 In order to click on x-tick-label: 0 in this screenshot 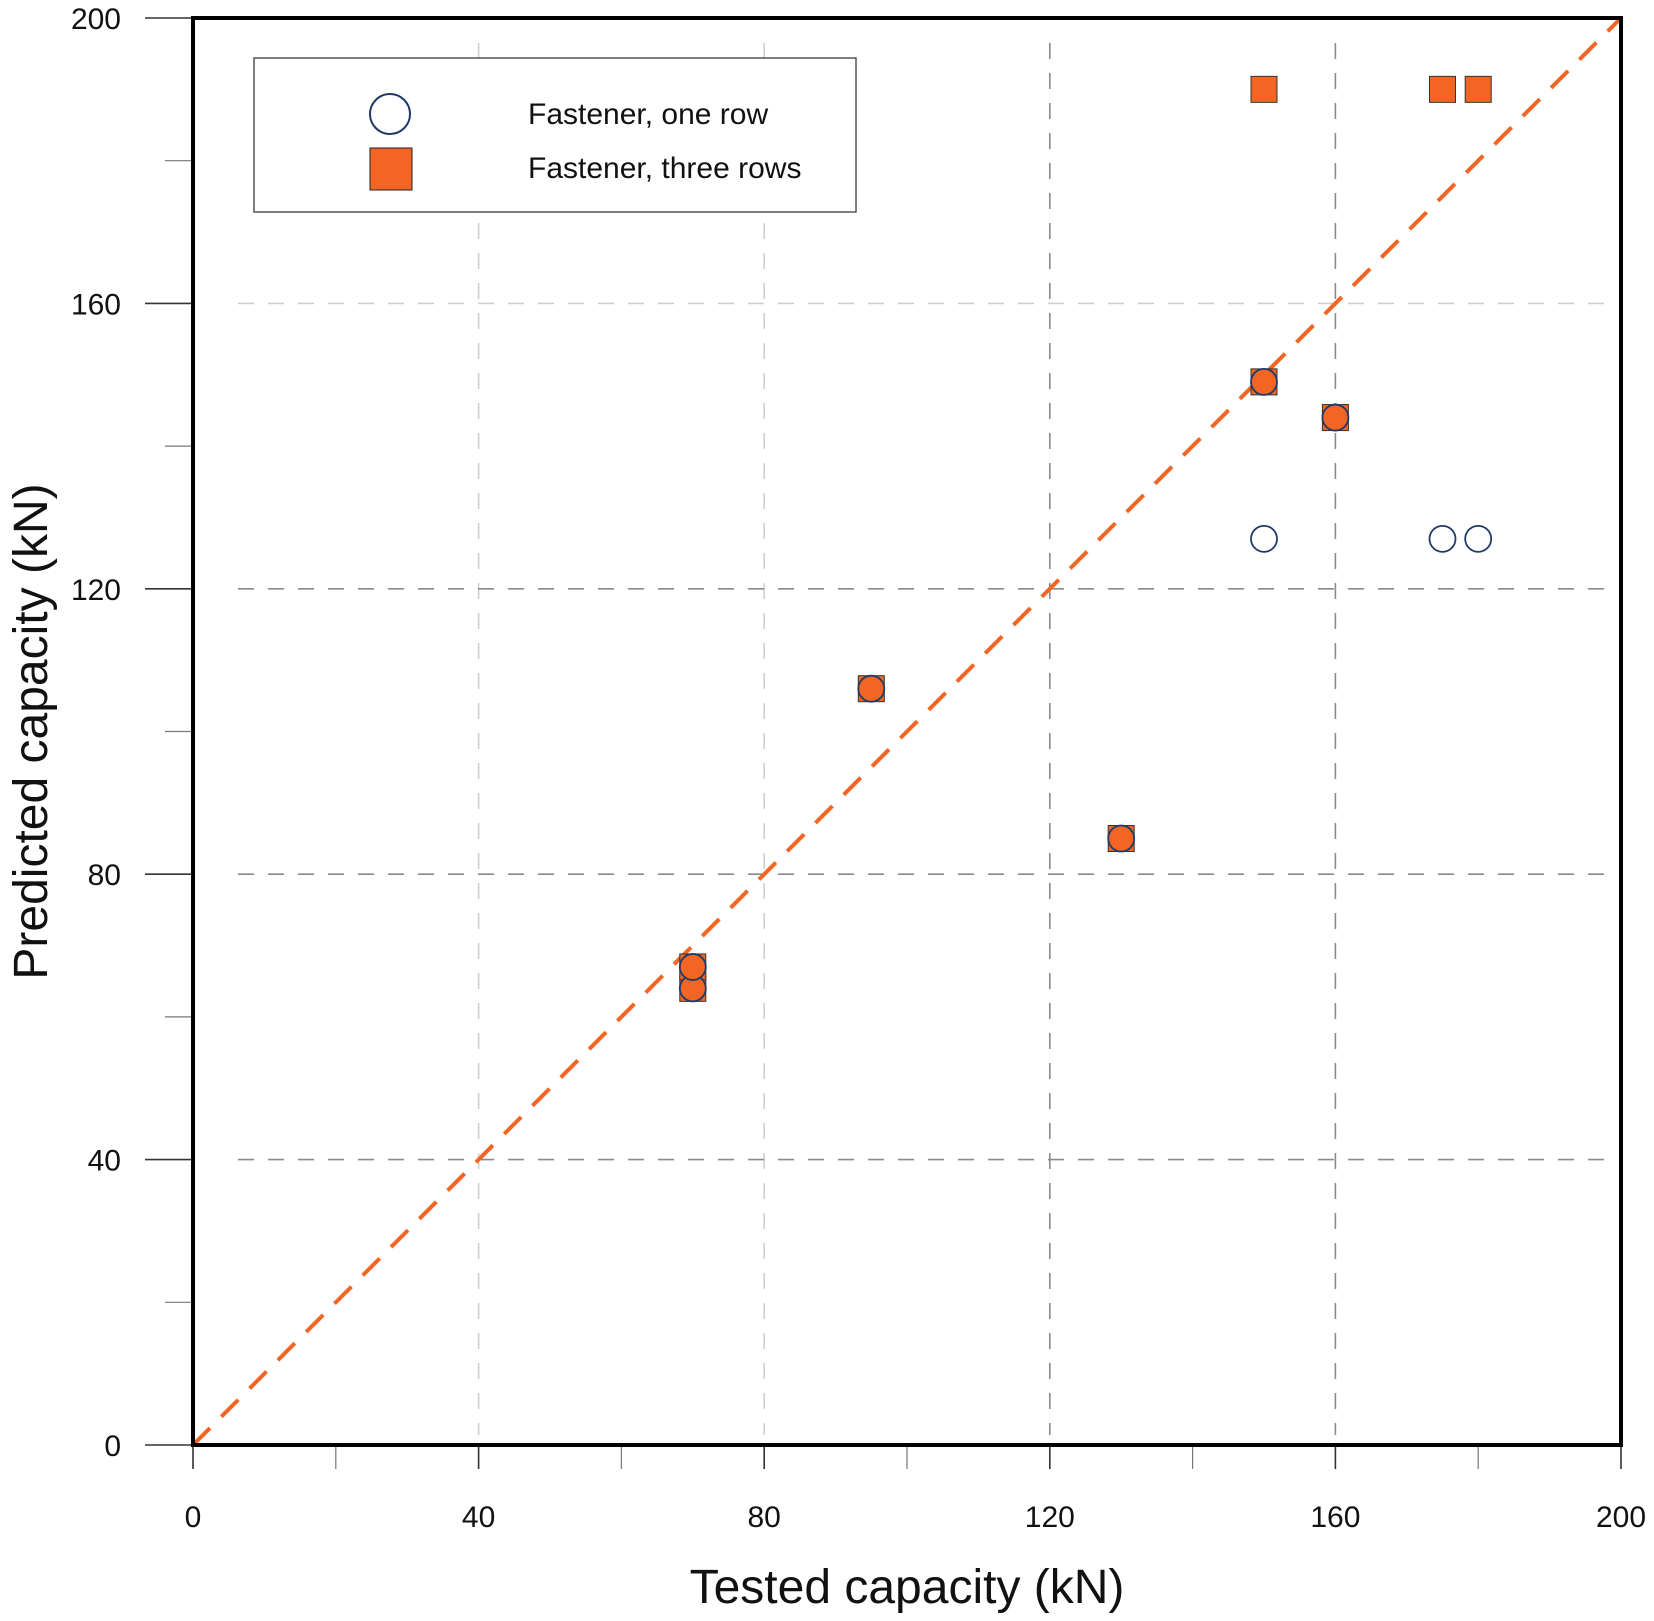, I will do `click(193, 1517)`.